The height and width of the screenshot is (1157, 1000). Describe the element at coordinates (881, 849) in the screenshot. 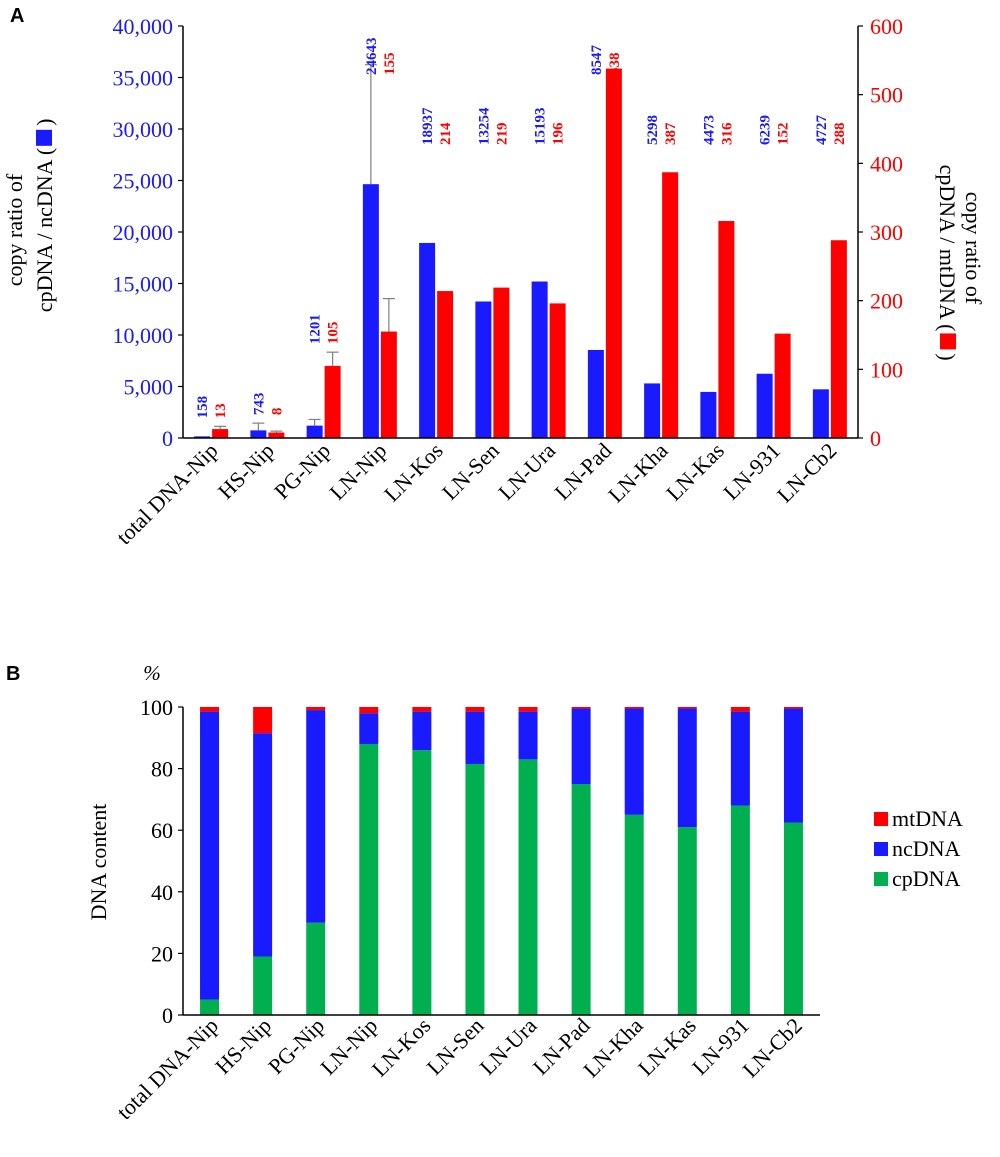

I see `legend-swatch-ncdna` at that location.